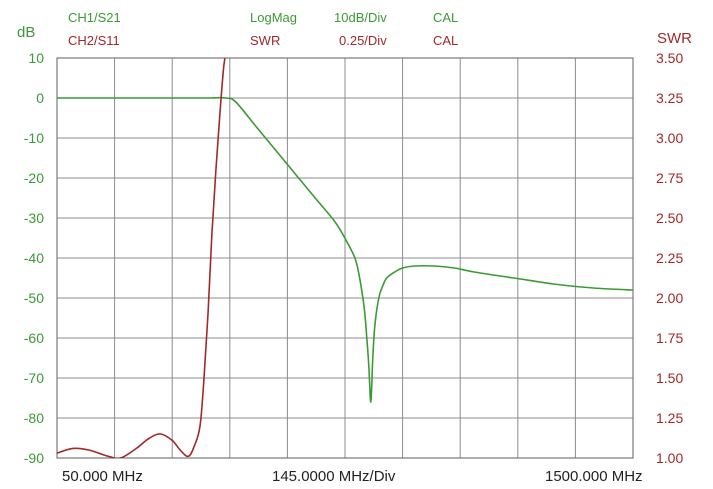 This screenshot has width=713, height=489. What do you see at coordinates (34, 338) in the screenshot?
I see `left-tick-label: -60` at bounding box center [34, 338].